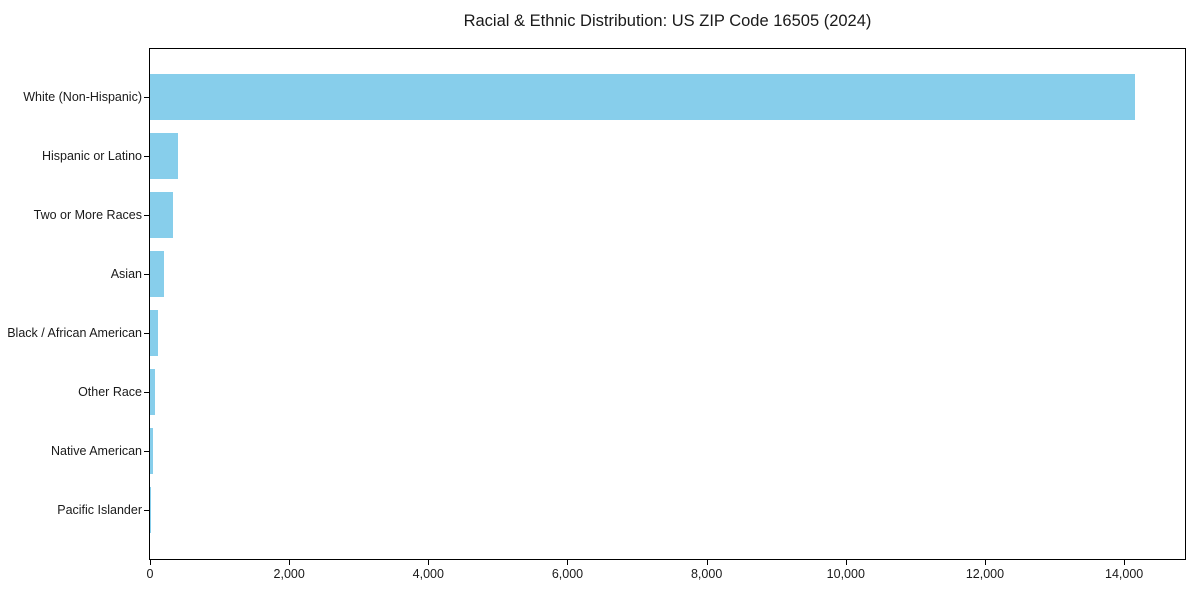 This screenshot has height=600, width=1200. I want to click on x-axis-tick-label: 8,000, so click(706, 574).